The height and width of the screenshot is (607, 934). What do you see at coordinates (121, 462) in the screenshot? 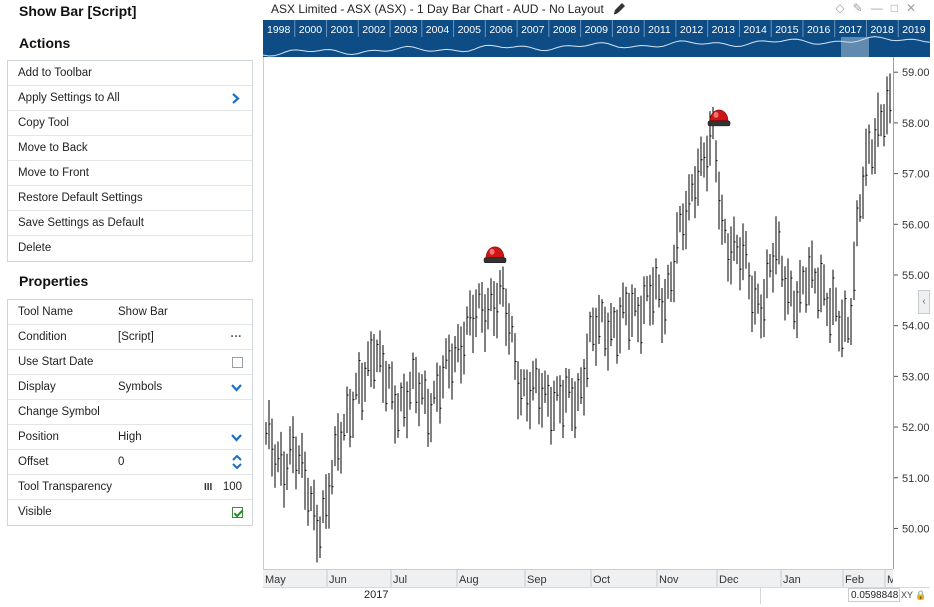
I see `offset-field: 0` at bounding box center [121, 462].